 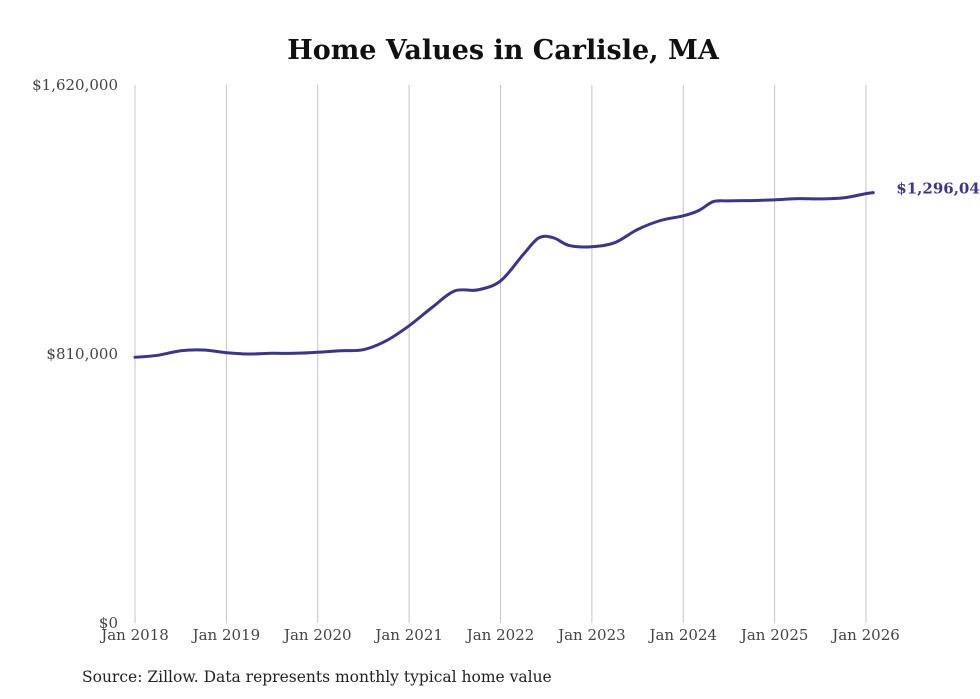 I want to click on x-tick-label: Jan 2024, so click(x=682, y=635).